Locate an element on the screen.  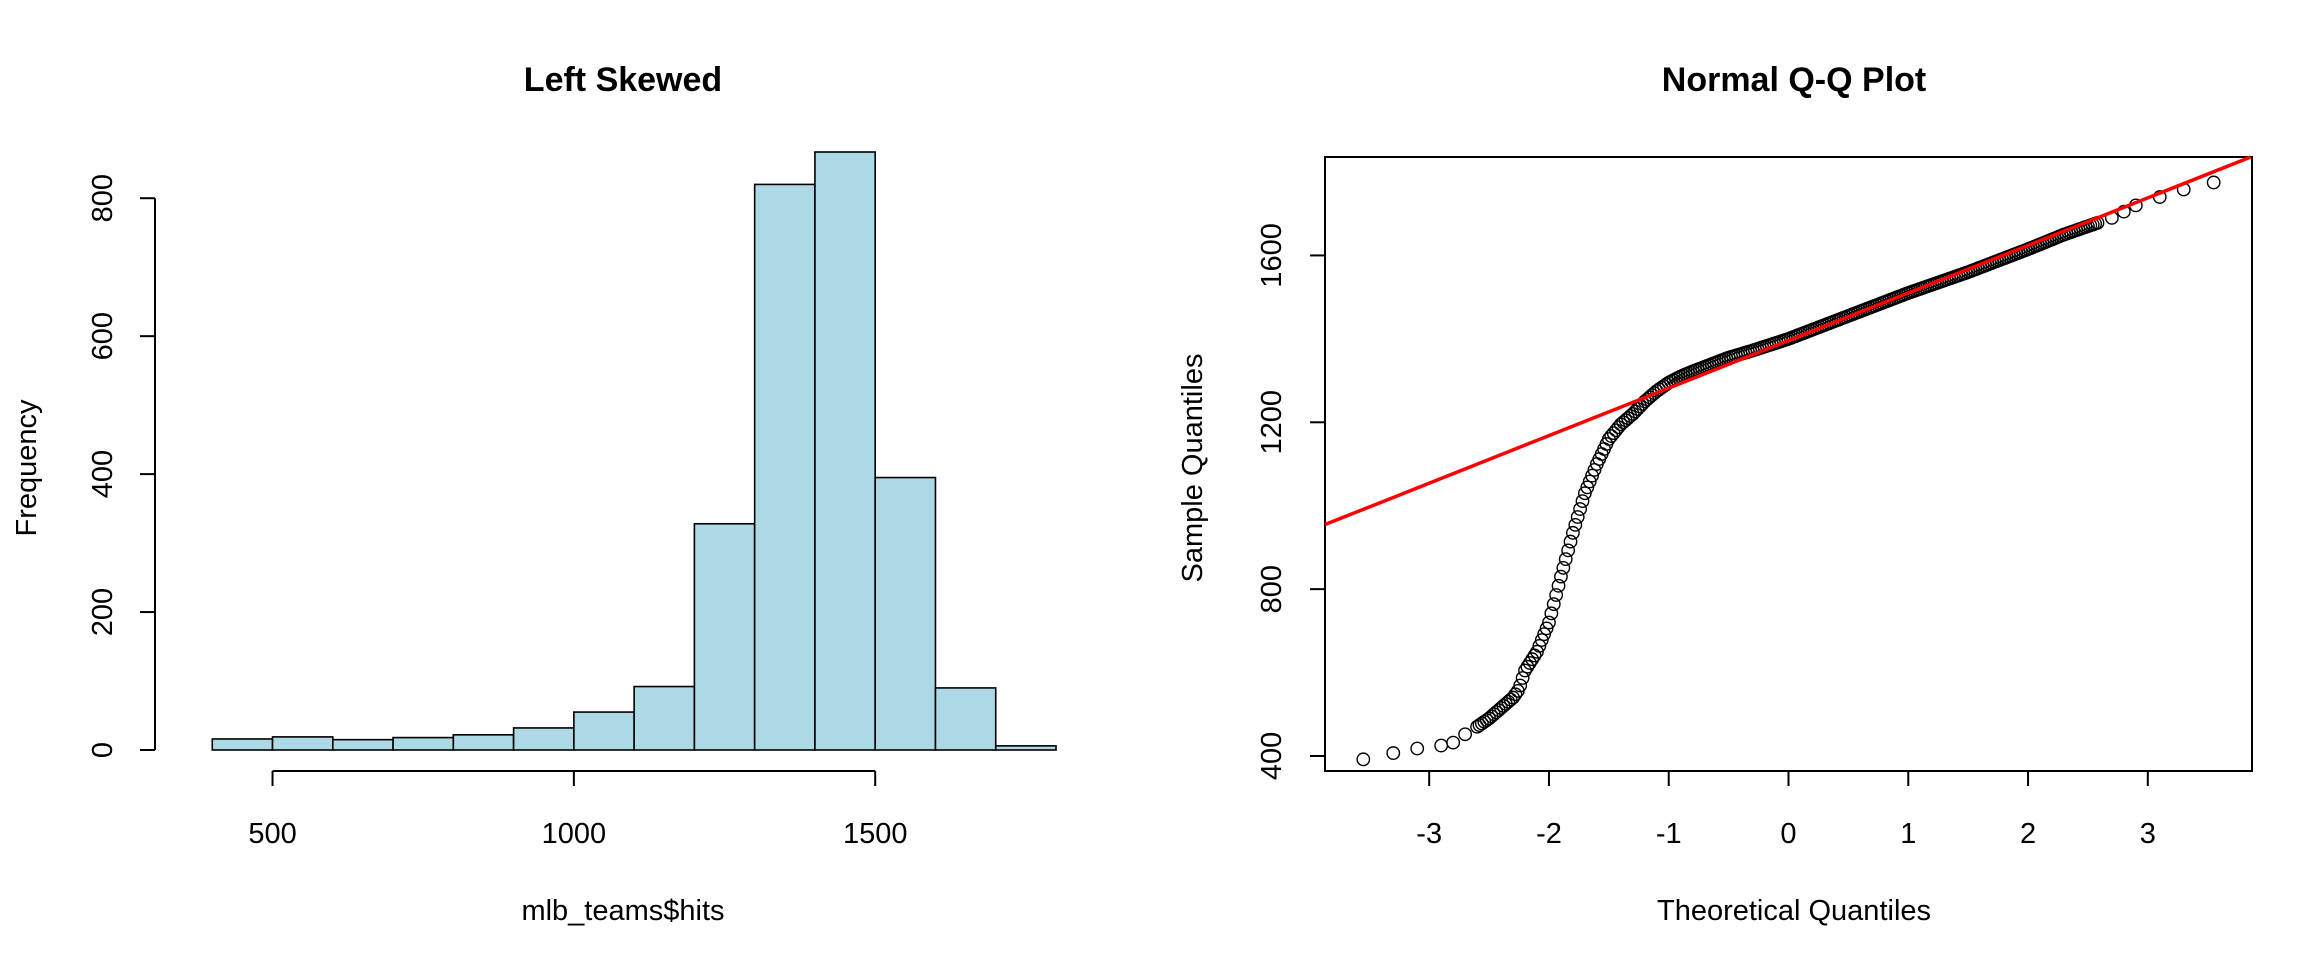
qq-x-tick-label: 1 is located at coordinates (1908, 834).